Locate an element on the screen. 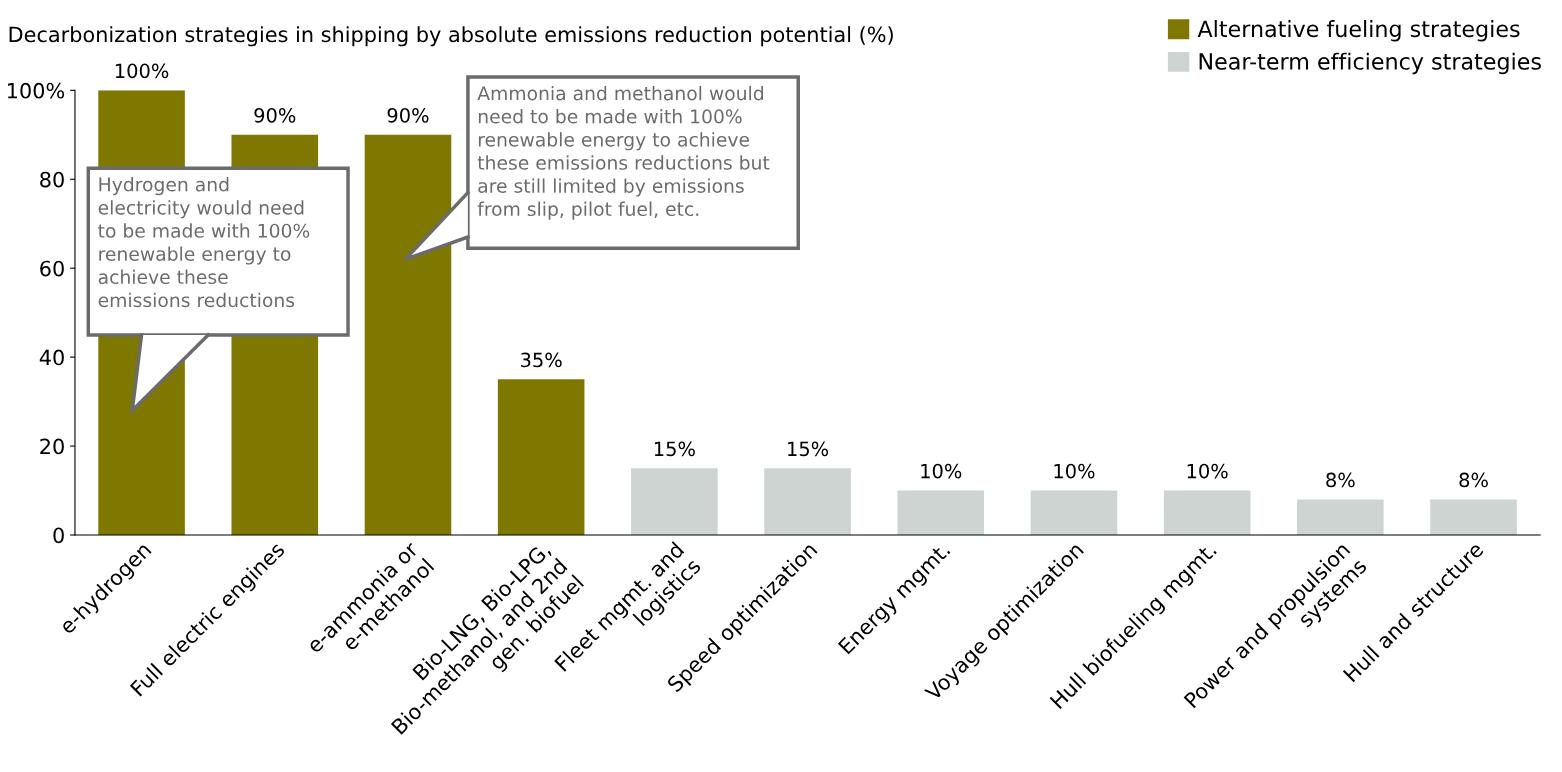 The width and height of the screenshot is (1562, 772). data-label: 100% is located at coordinates (142, 71).